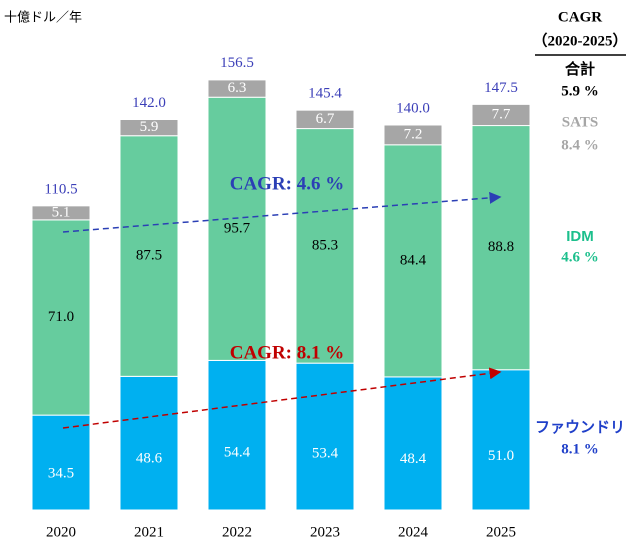 The width and height of the screenshot is (630, 545). What do you see at coordinates (580, 236) in the screenshot?
I see `legend-name: IDM` at bounding box center [580, 236].